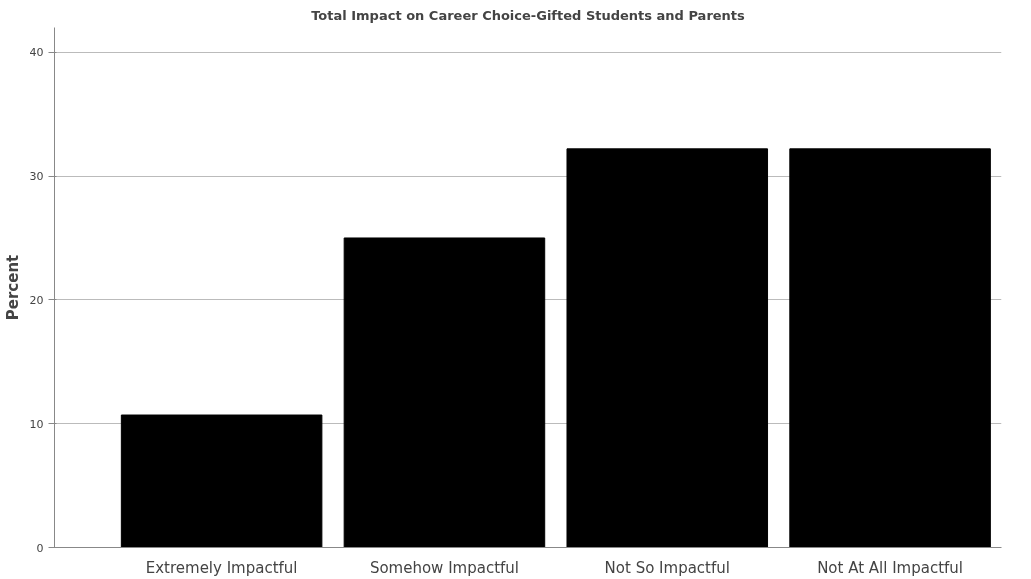 This screenshot has height=579, width=1031. Describe the element at coordinates (221, 567) in the screenshot. I see `x-tick-label: Extremely Impactful` at that location.